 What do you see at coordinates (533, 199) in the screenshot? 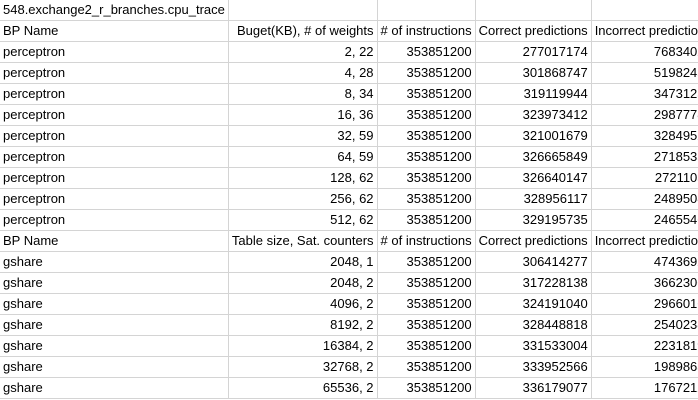
I see `cell-correct: 328956117` at bounding box center [533, 199].